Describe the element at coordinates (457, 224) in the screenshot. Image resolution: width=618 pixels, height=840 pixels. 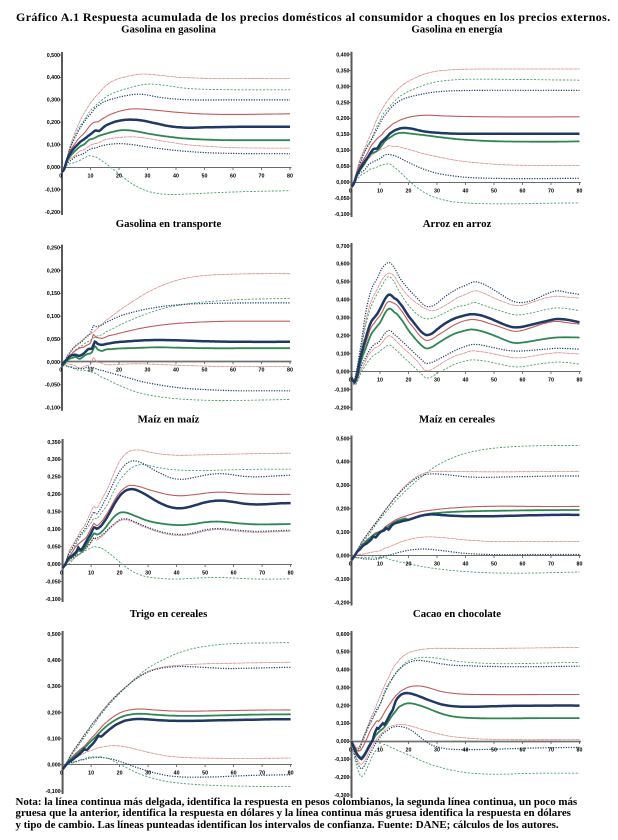
I see `svg-text: Arroz en arroz` at that location.